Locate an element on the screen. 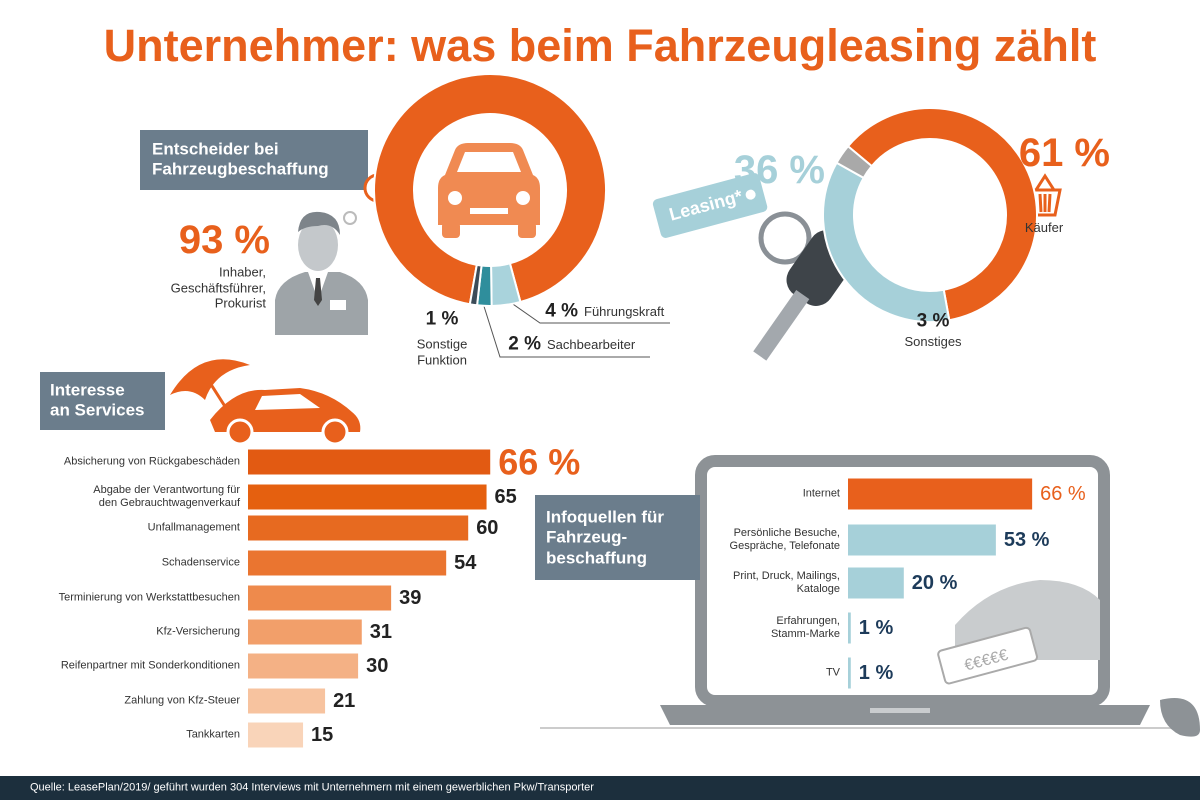 The width and height of the screenshot is (1200, 800). category-label: Käufer is located at coordinates (1044, 228).